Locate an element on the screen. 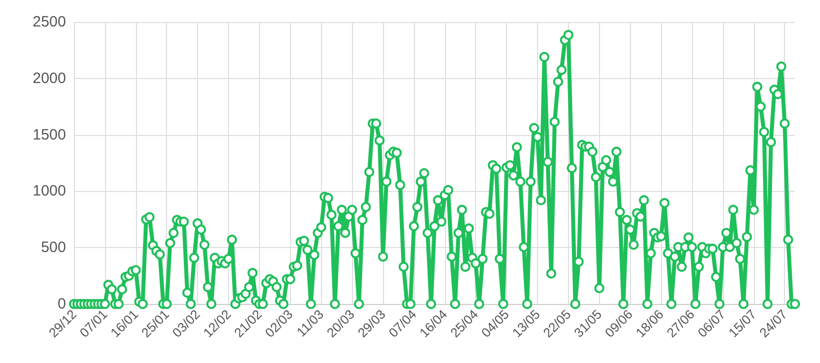 This screenshot has width=820, height=363. y-tick-label: 0 is located at coordinates (62, 304).